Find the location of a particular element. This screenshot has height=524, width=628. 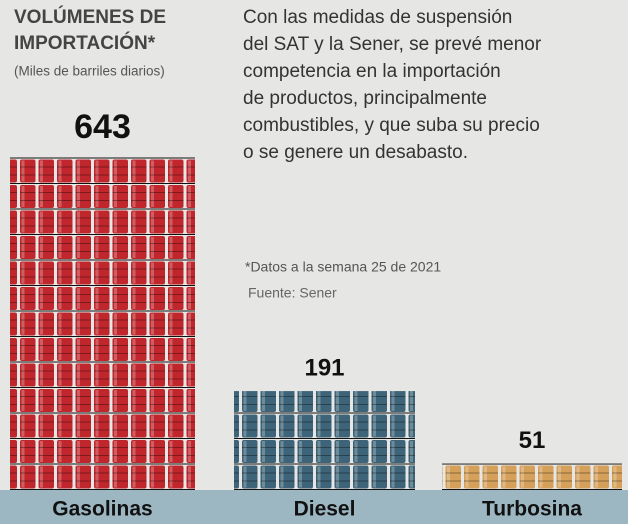

category-strip is located at coordinates (314, 507).